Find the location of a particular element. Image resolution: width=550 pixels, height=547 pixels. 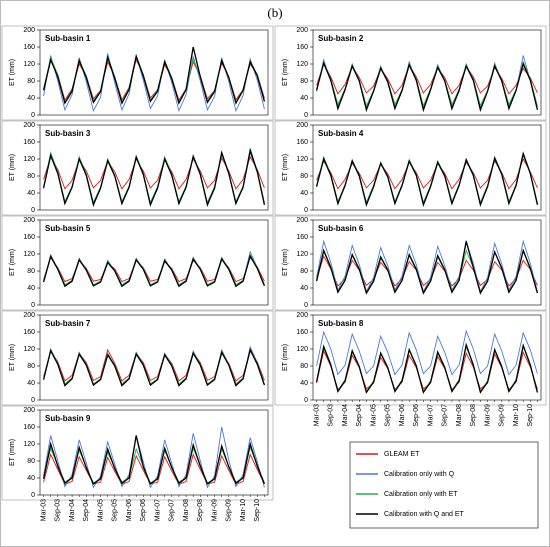

x-tick-label: Mar-05 is located at coordinates (373, 415).